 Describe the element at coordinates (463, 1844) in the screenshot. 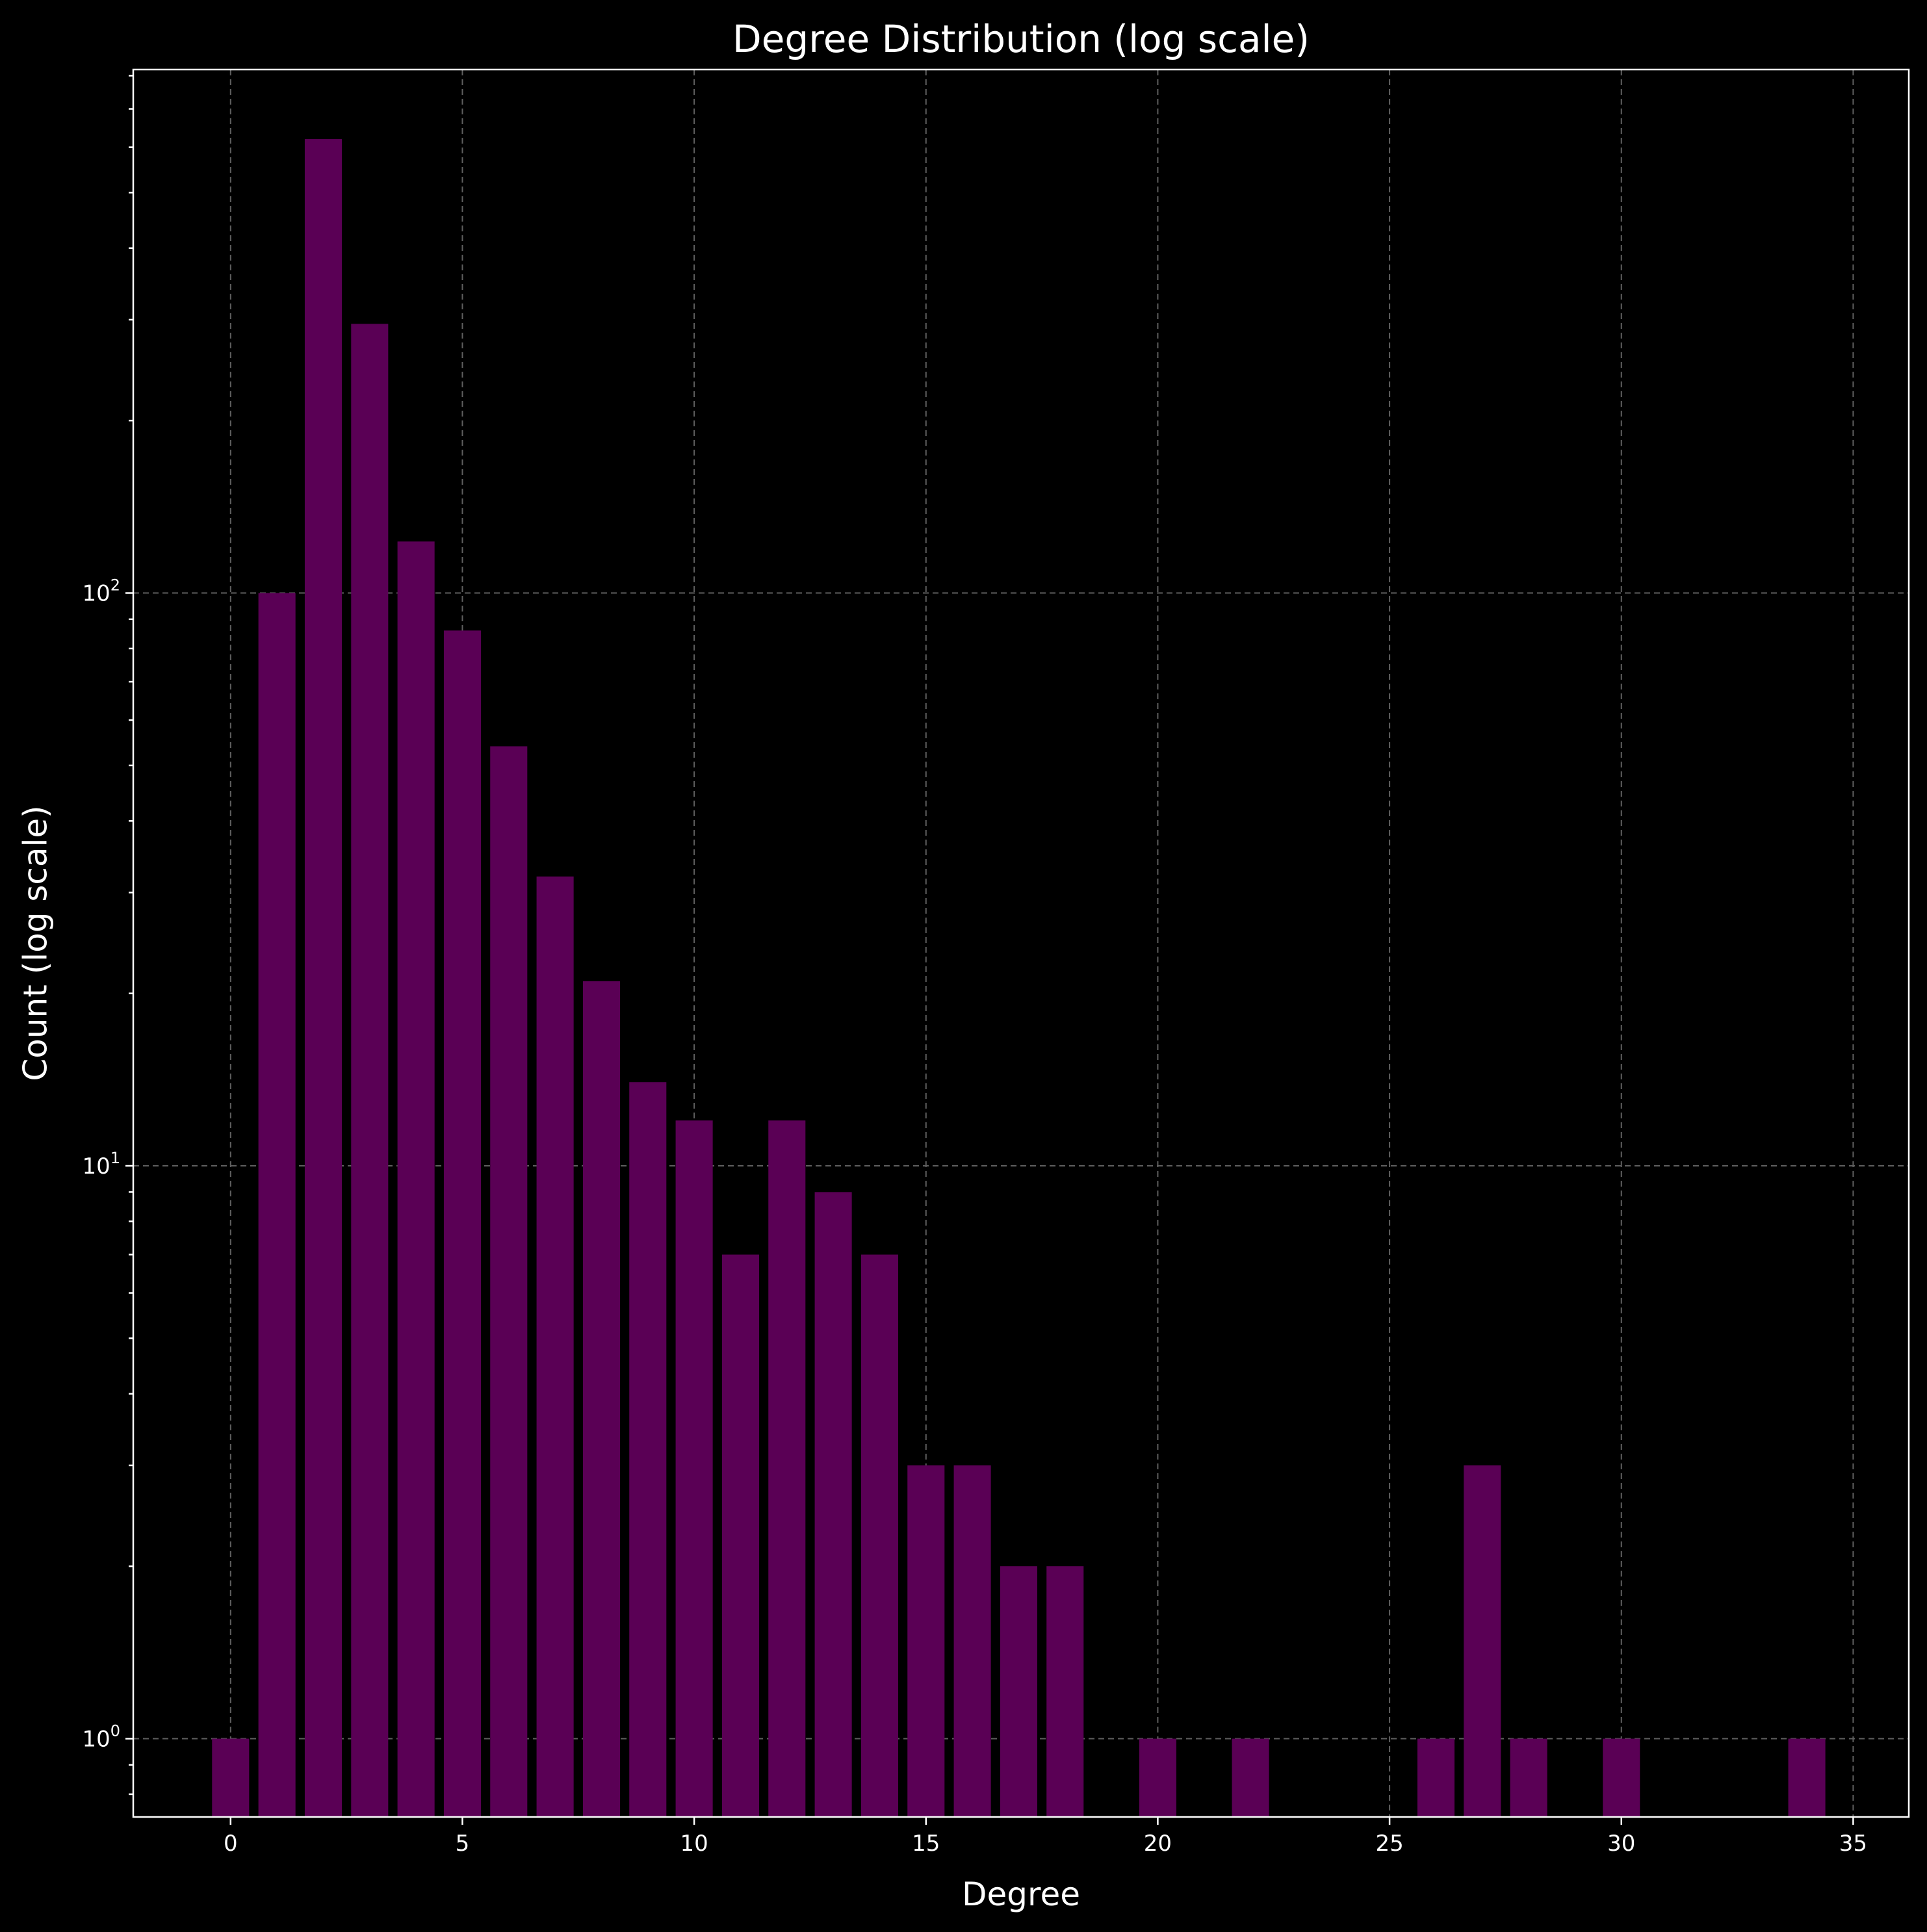

I see `x-tick-label: 5` at that location.